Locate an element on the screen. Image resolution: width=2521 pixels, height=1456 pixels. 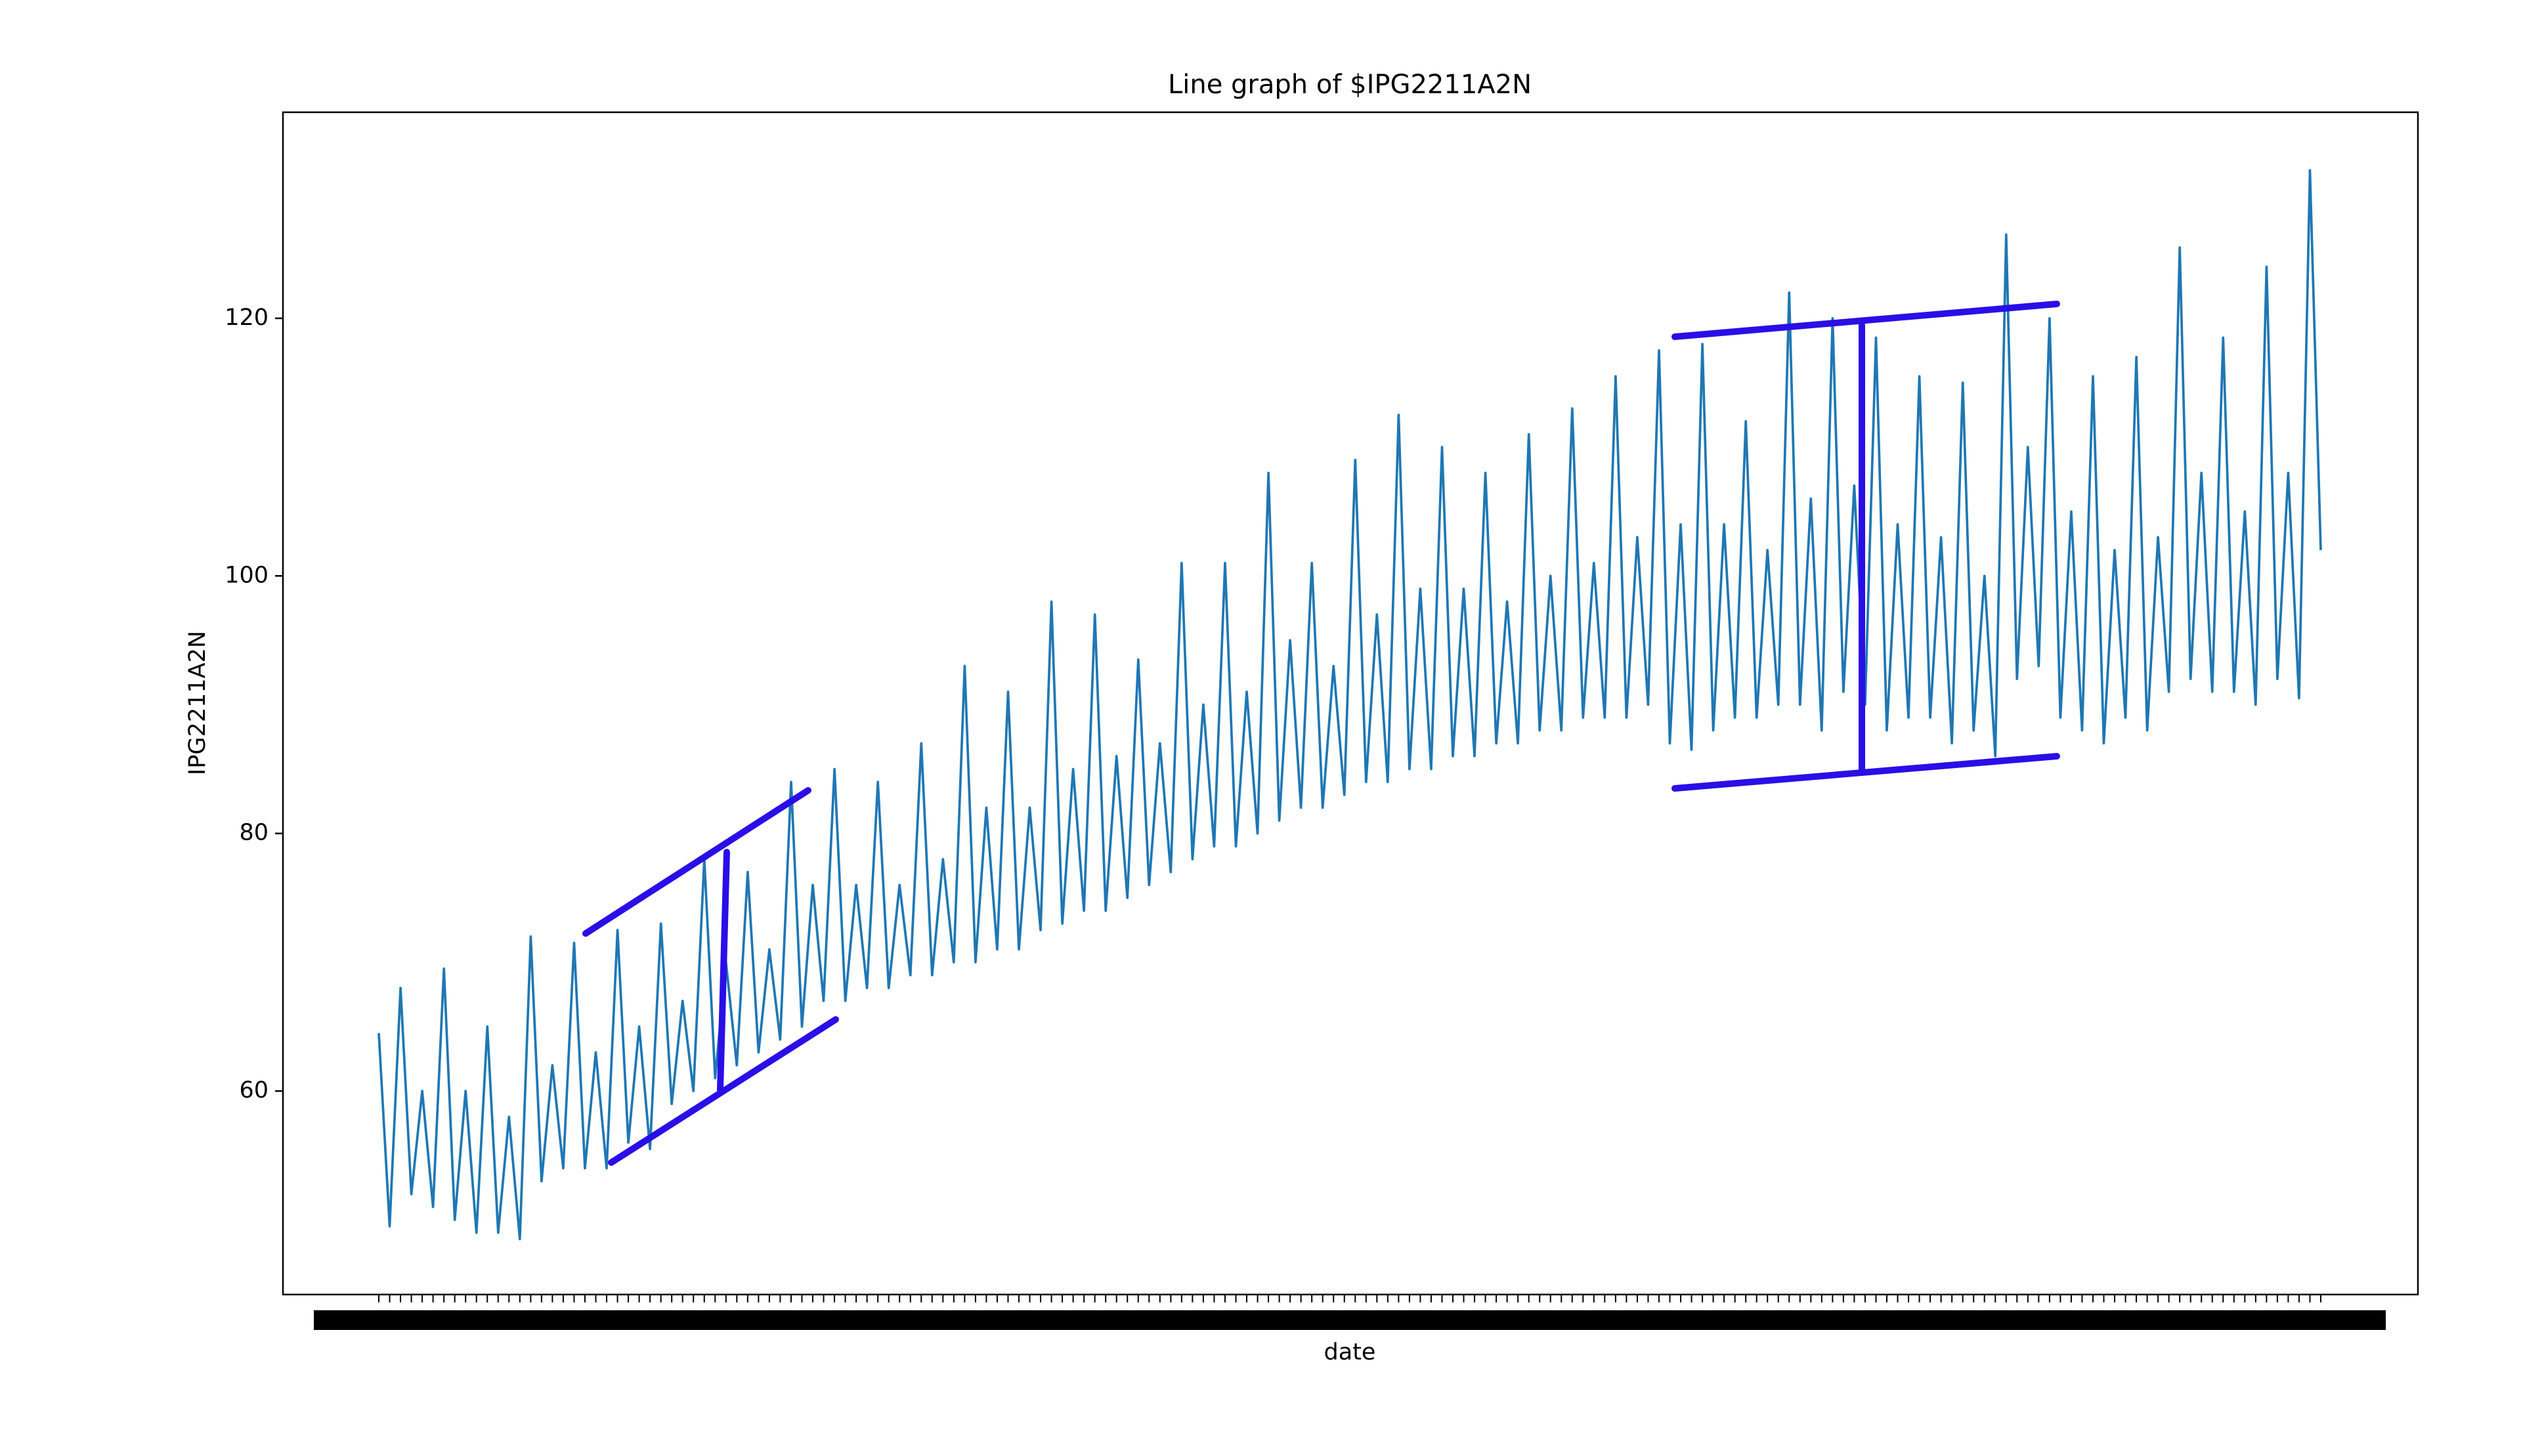
x-tick-label-band is located at coordinates (1350, 1320).